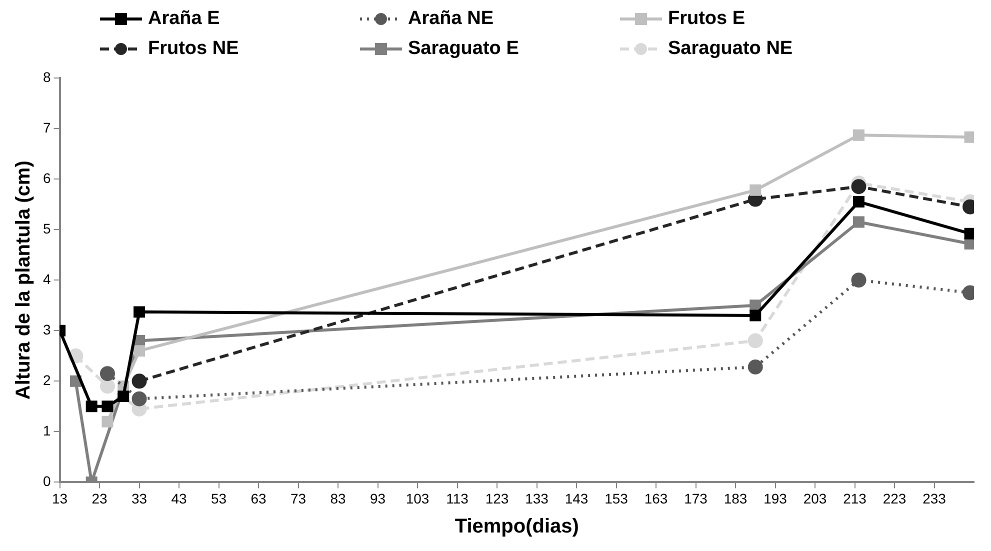 The width and height of the screenshot is (991, 551). What do you see at coordinates (696, 498) in the screenshot?
I see `x-tick-label: 173` at bounding box center [696, 498].